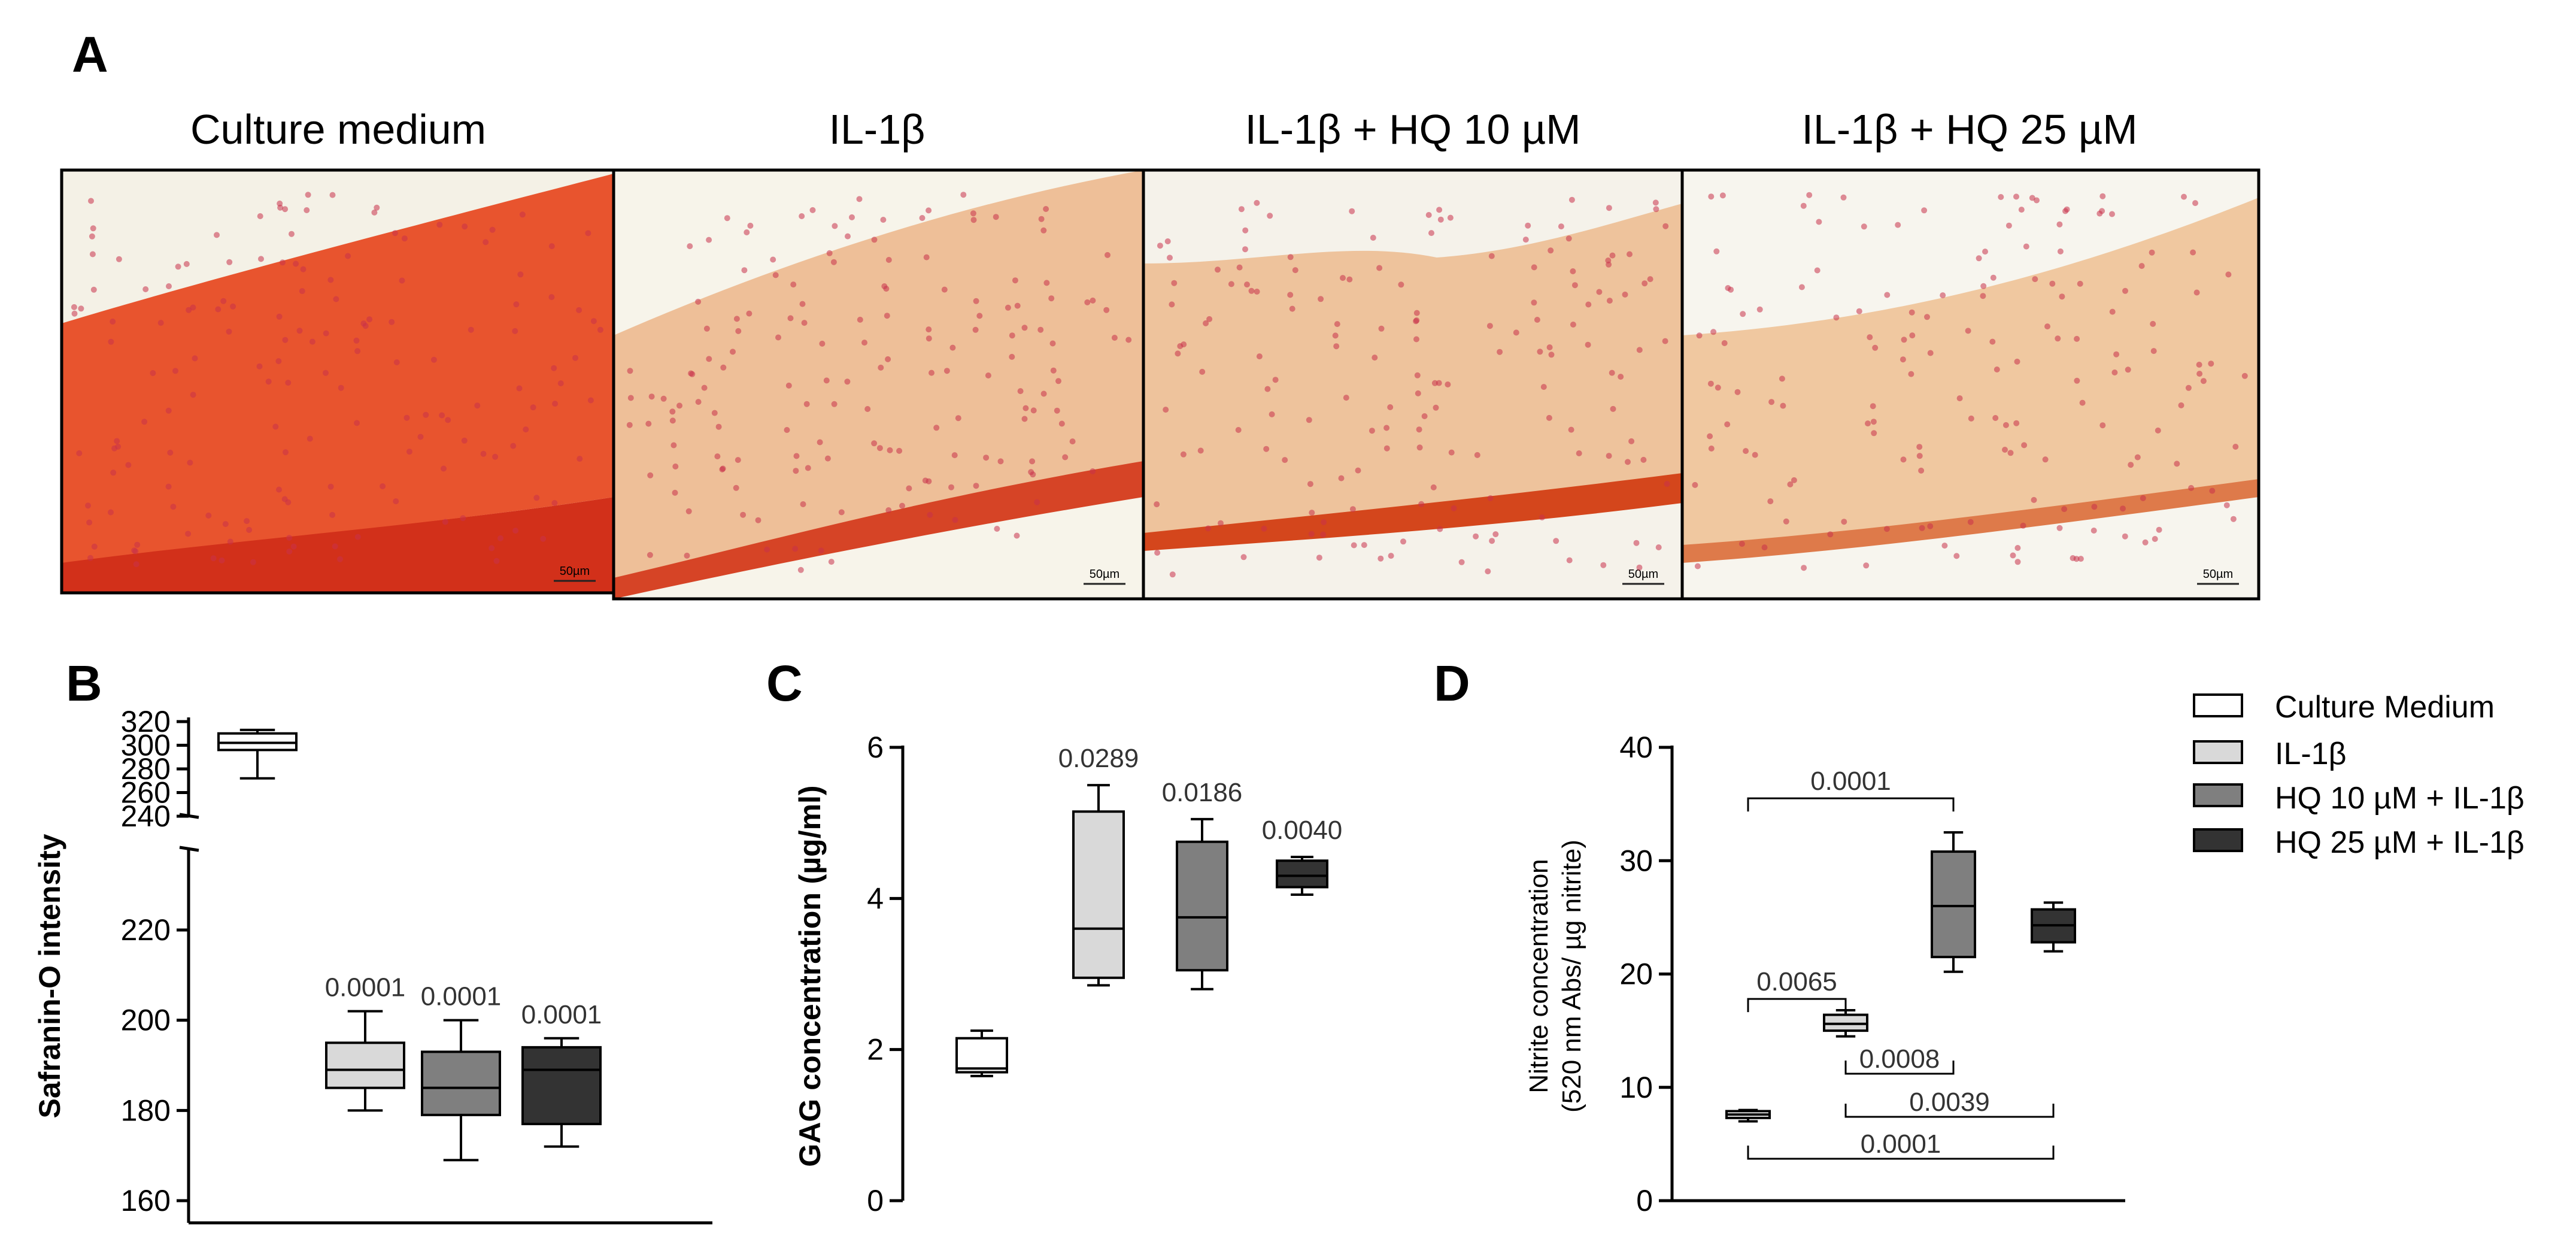 The image size is (2576, 1239). What do you see at coordinates (1969, 129) in the screenshot?
I see `micrograph-title-hq25: IL-1β + HQ 25 µM` at bounding box center [1969, 129].